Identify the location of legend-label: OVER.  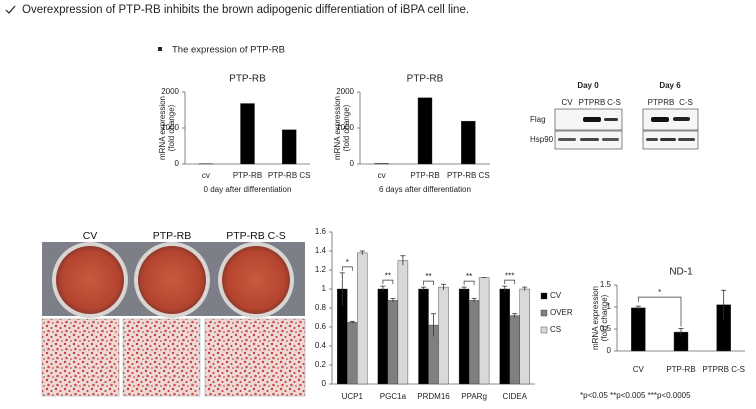
(561, 312).